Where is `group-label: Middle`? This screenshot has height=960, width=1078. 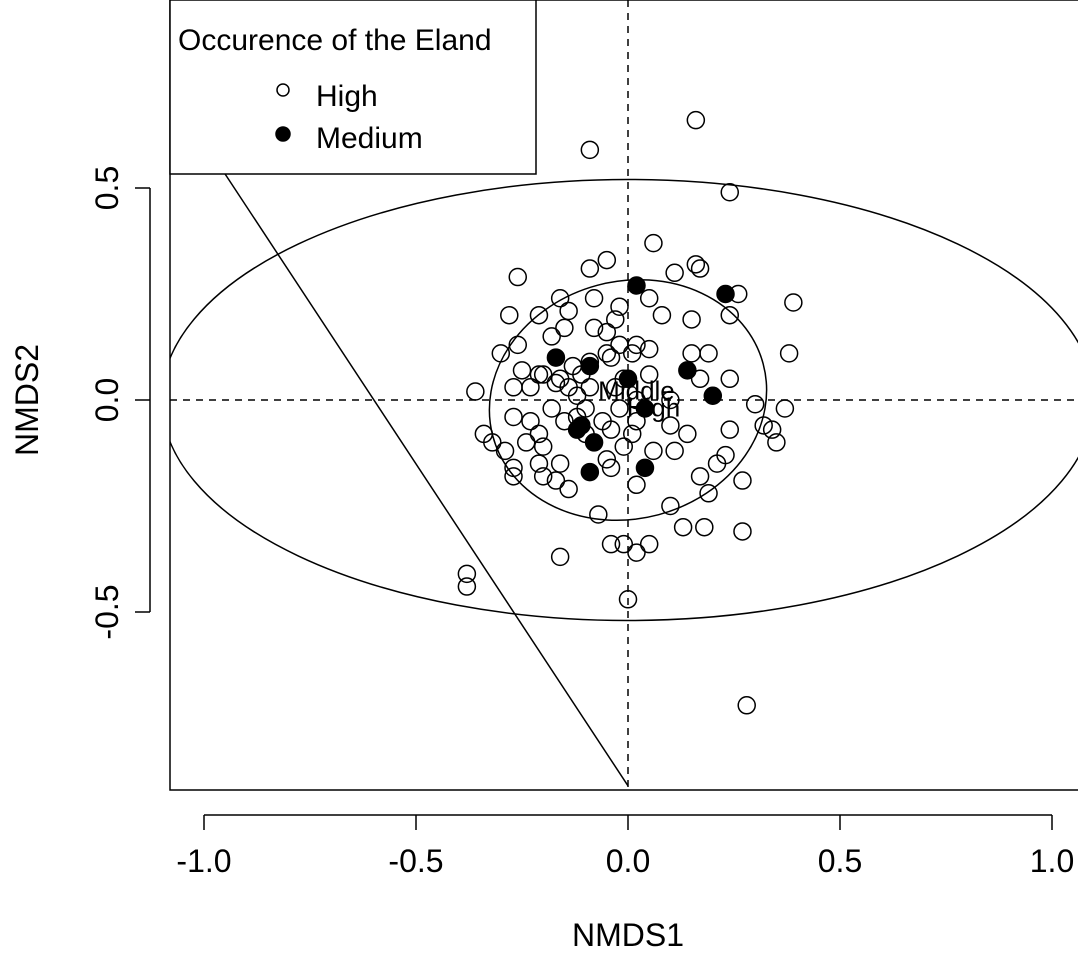
group-label: Middle is located at coordinates (636, 391).